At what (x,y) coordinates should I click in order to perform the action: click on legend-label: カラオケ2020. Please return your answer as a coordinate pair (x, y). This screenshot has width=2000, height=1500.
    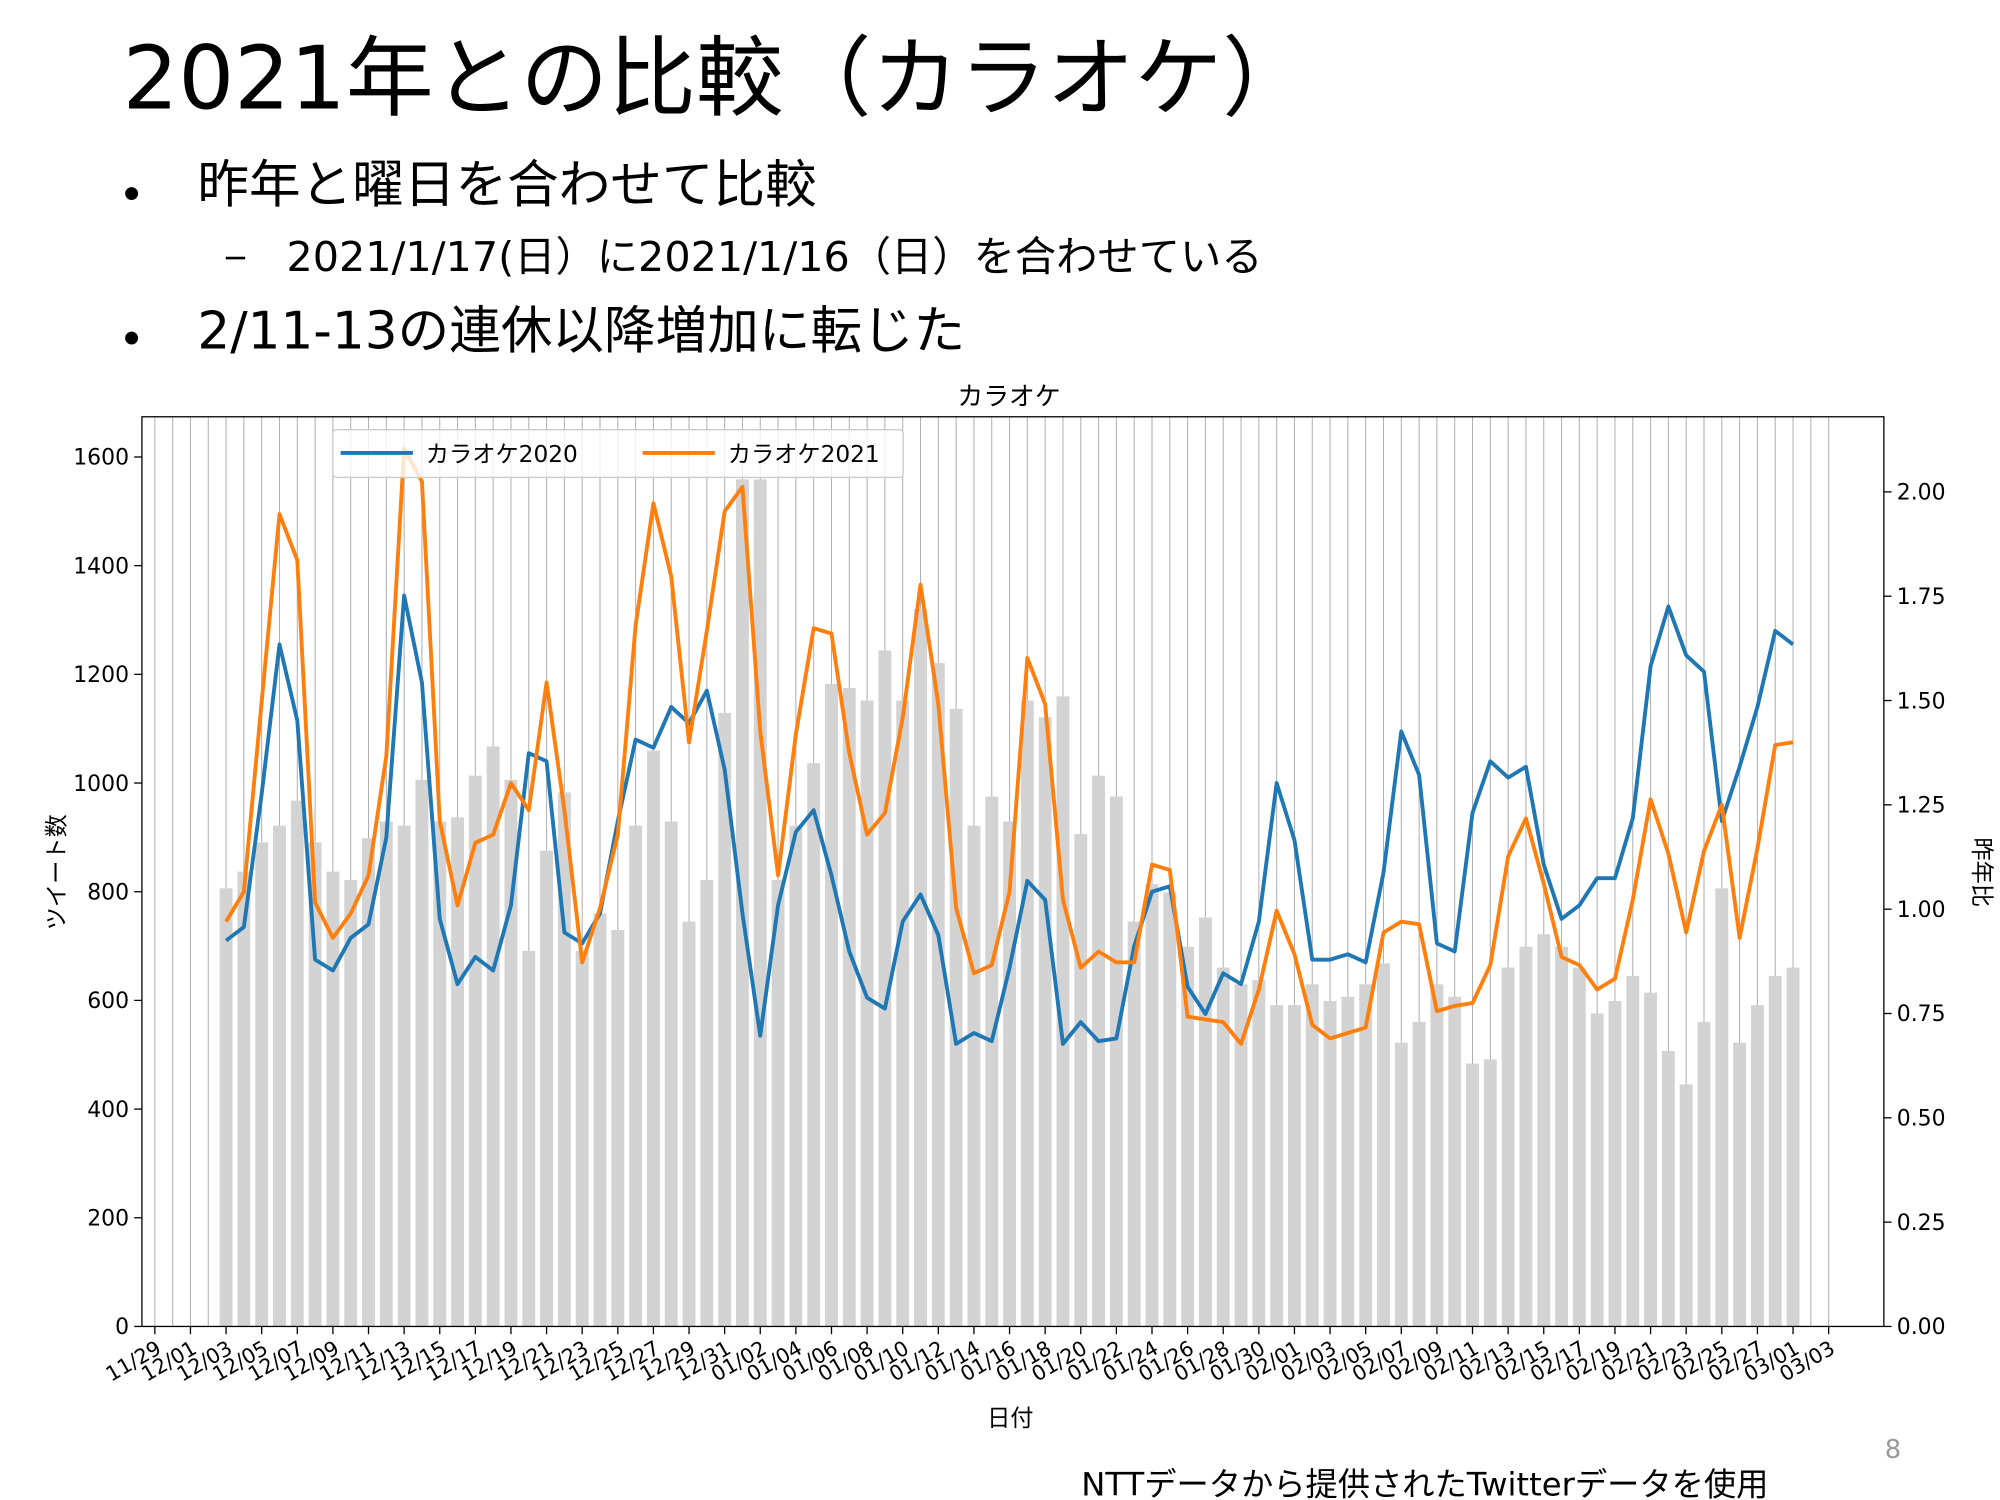
    Looking at the image, I should click on (502, 454).